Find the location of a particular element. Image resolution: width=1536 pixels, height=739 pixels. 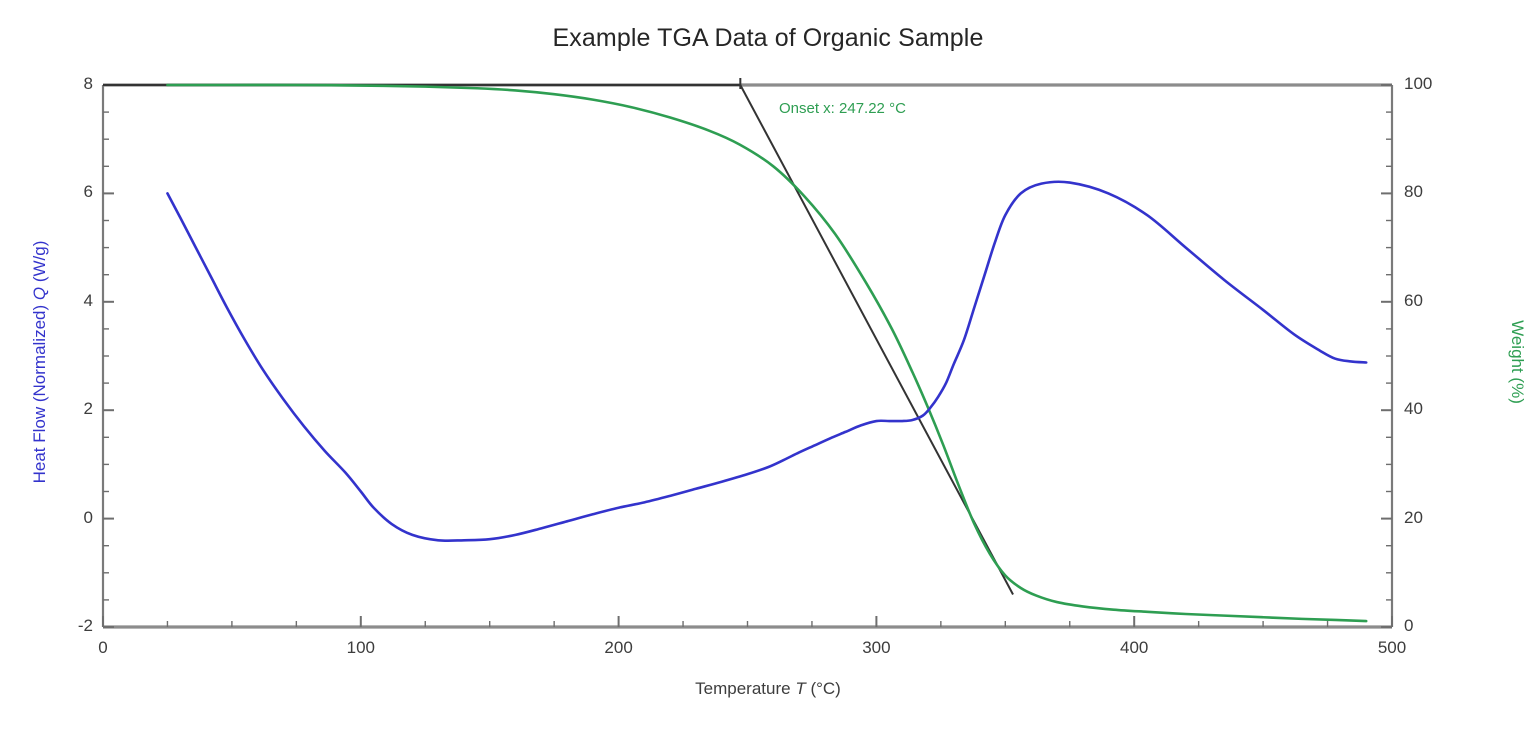

y-left-tick-label: 6 is located at coordinates (88, 192).